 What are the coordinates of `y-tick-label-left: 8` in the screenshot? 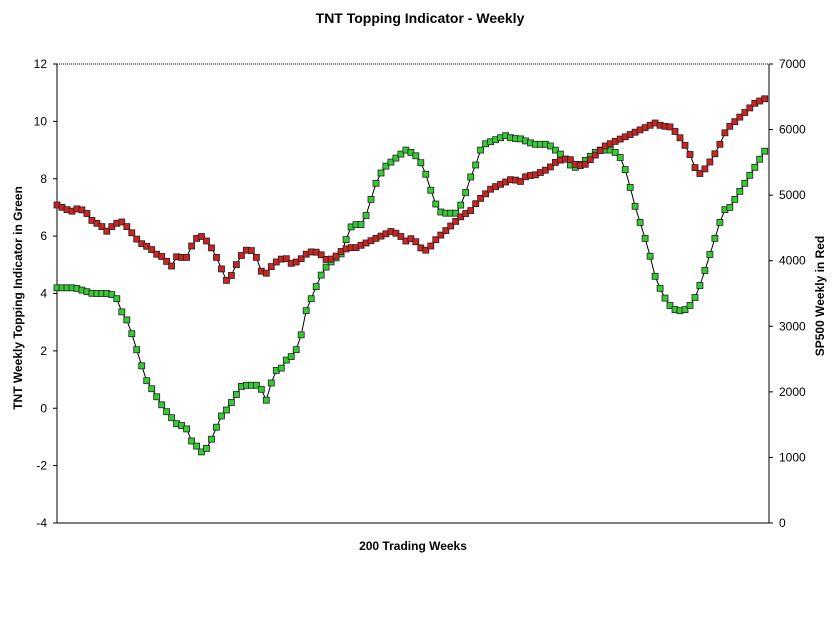 It's located at (43, 179).